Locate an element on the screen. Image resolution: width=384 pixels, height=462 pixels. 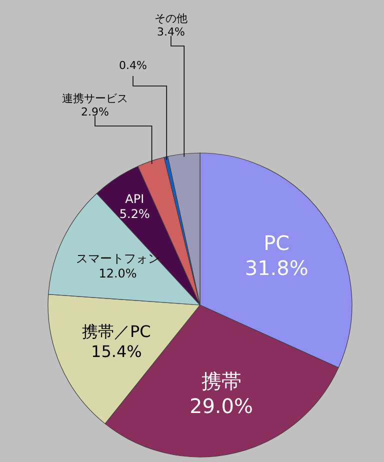
slice-label: その他 is located at coordinates (171, 18).